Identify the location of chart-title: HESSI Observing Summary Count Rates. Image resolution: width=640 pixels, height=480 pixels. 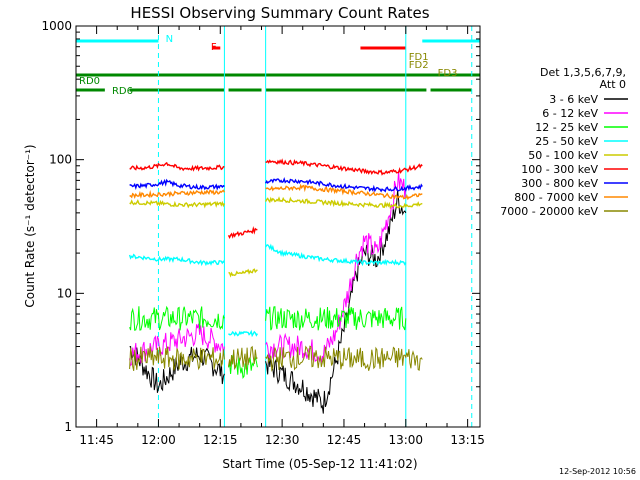
(279, 13).